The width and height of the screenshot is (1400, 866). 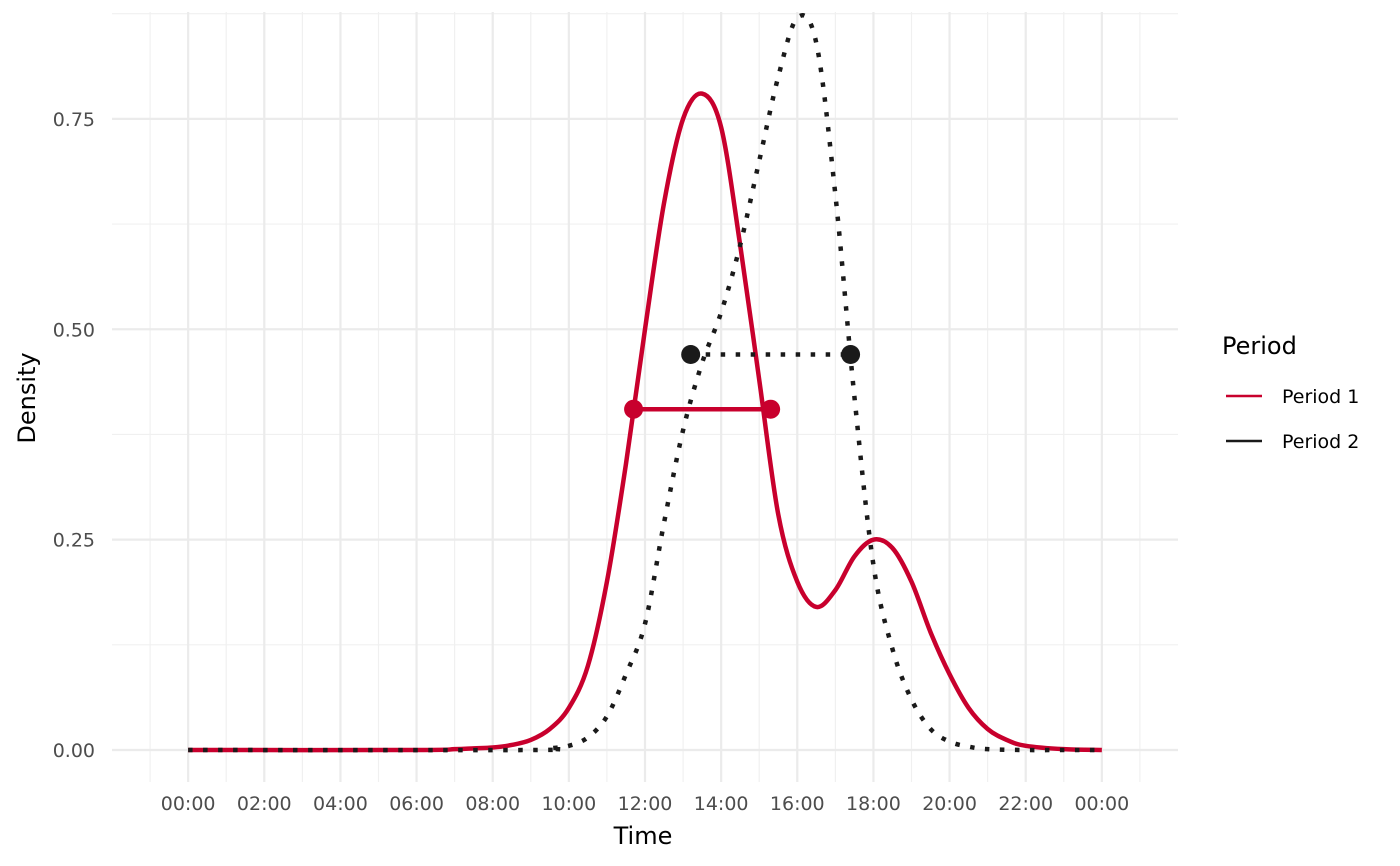 What do you see at coordinates (643, 836) in the screenshot?
I see `x-axis-title: Time` at bounding box center [643, 836].